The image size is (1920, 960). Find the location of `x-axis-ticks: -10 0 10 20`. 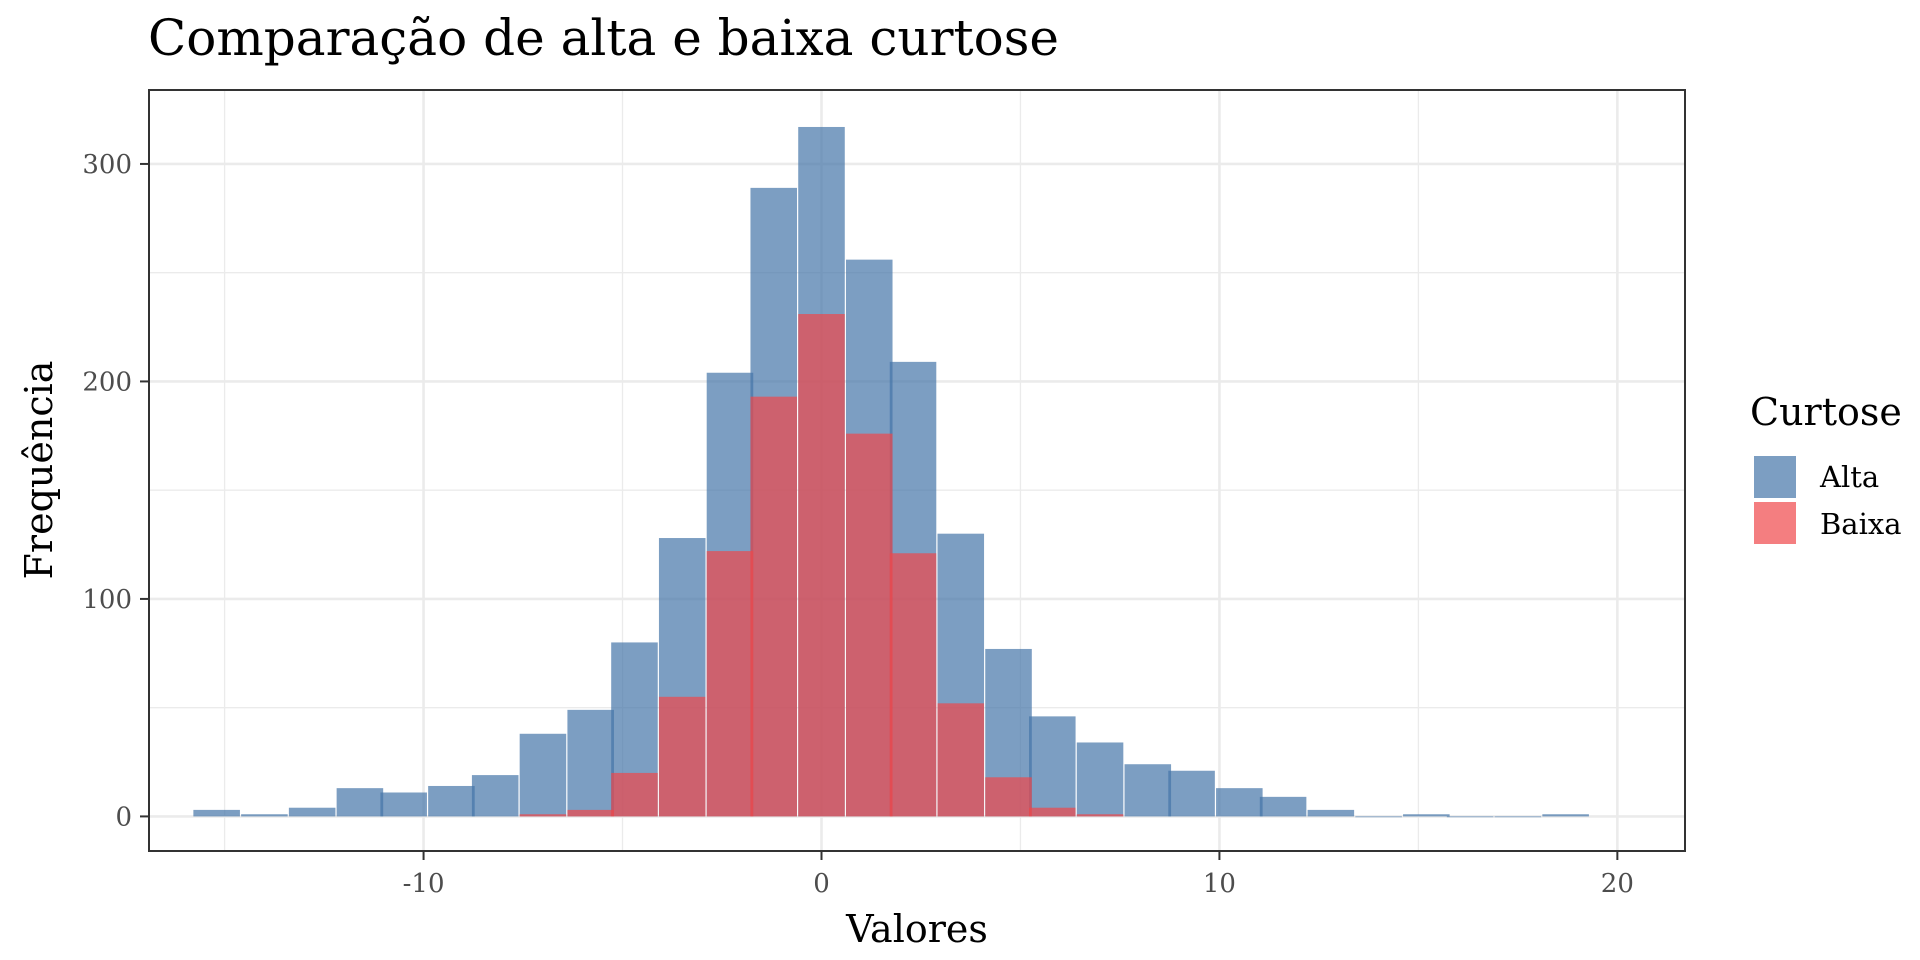

x-axis-ticks: -10 0 10 20 is located at coordinates (1018, 875).